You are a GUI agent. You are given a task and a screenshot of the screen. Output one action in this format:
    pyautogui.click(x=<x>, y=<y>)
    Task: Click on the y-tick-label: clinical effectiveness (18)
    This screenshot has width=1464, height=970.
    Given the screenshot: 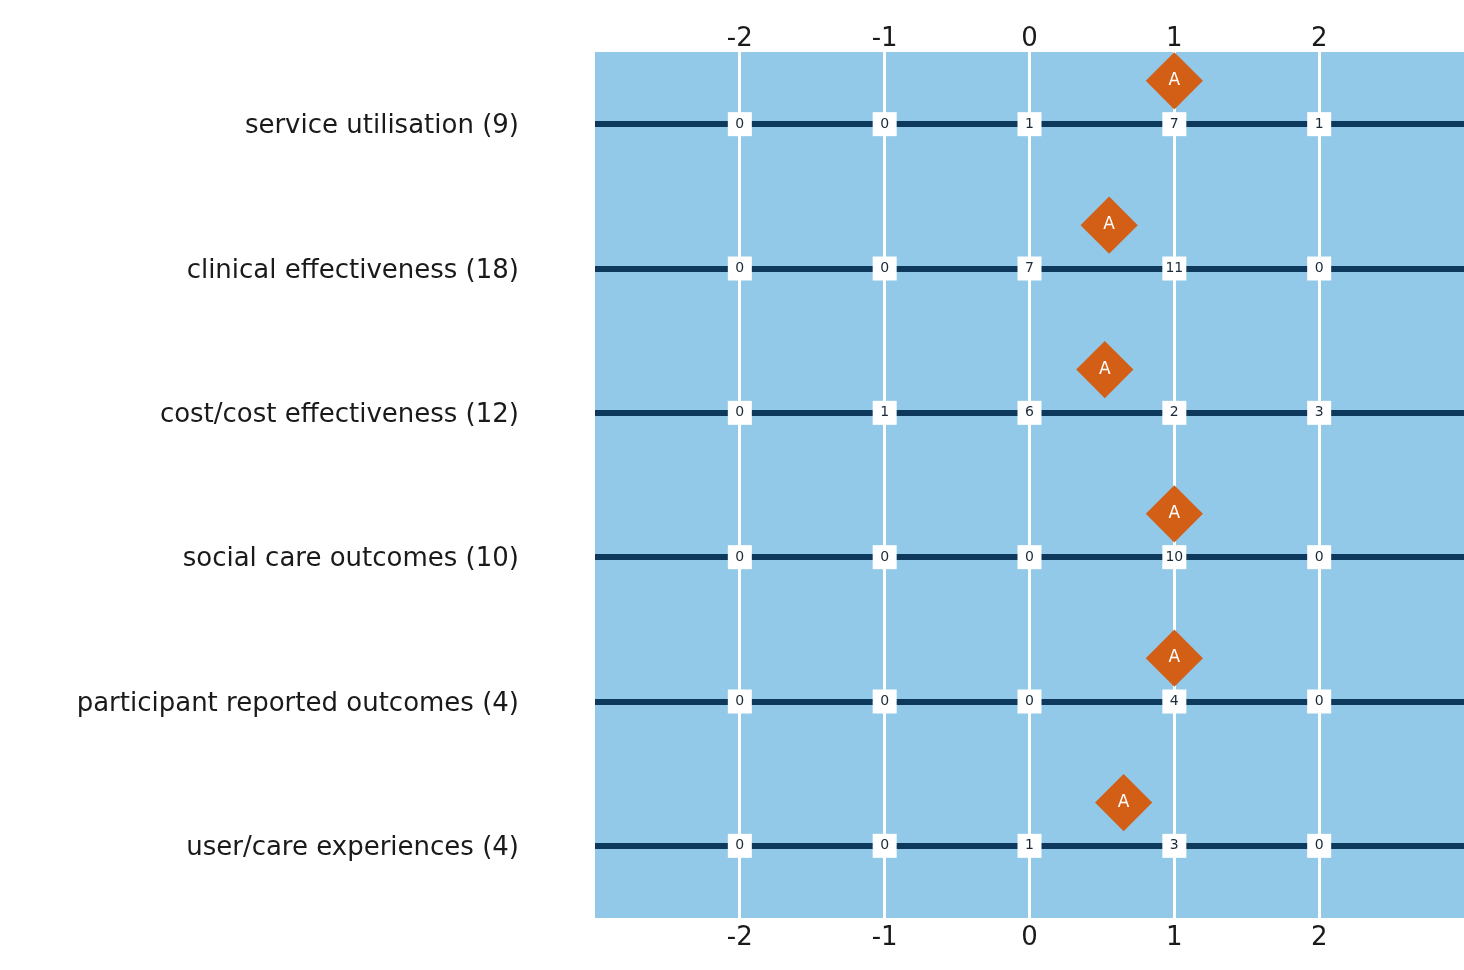 What is the action you would take?
    pyautogui.click(x=352, y=268)
    